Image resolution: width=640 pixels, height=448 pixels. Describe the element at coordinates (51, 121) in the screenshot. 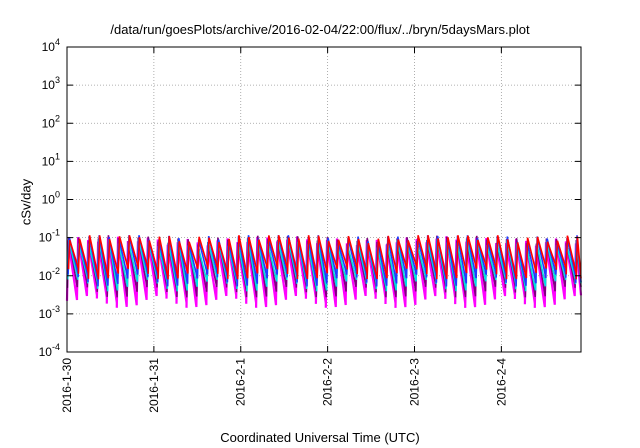

I see `y-tick-label: 10²` at that location.